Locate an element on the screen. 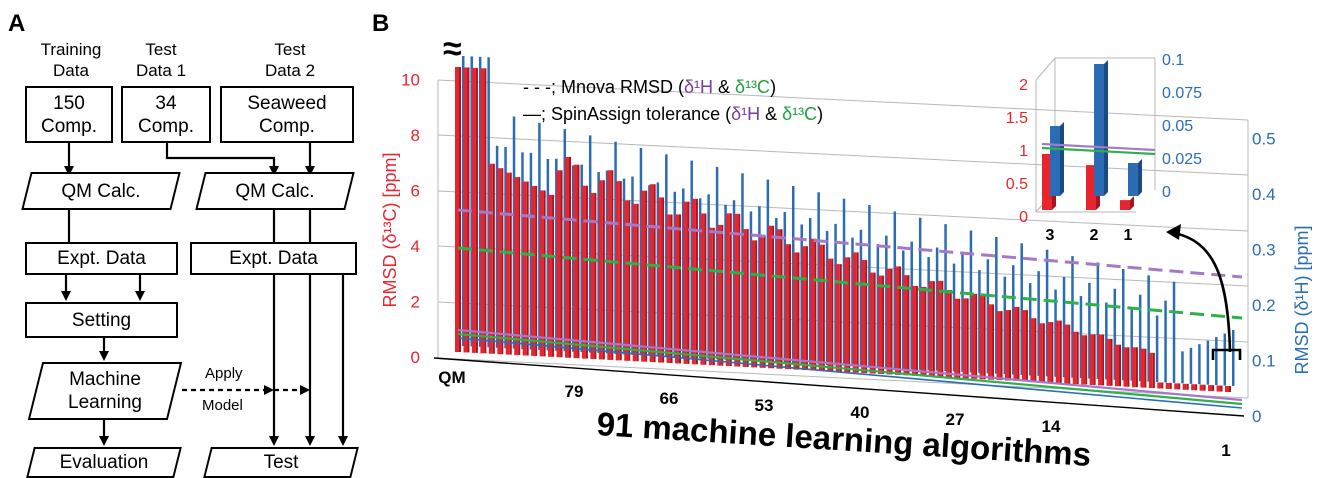  inset-chart: 0 0.5 1 1.5 2 0 0.025 0.05 0.075 0.1 3 2 1 is located at coordinates (1104, 148).